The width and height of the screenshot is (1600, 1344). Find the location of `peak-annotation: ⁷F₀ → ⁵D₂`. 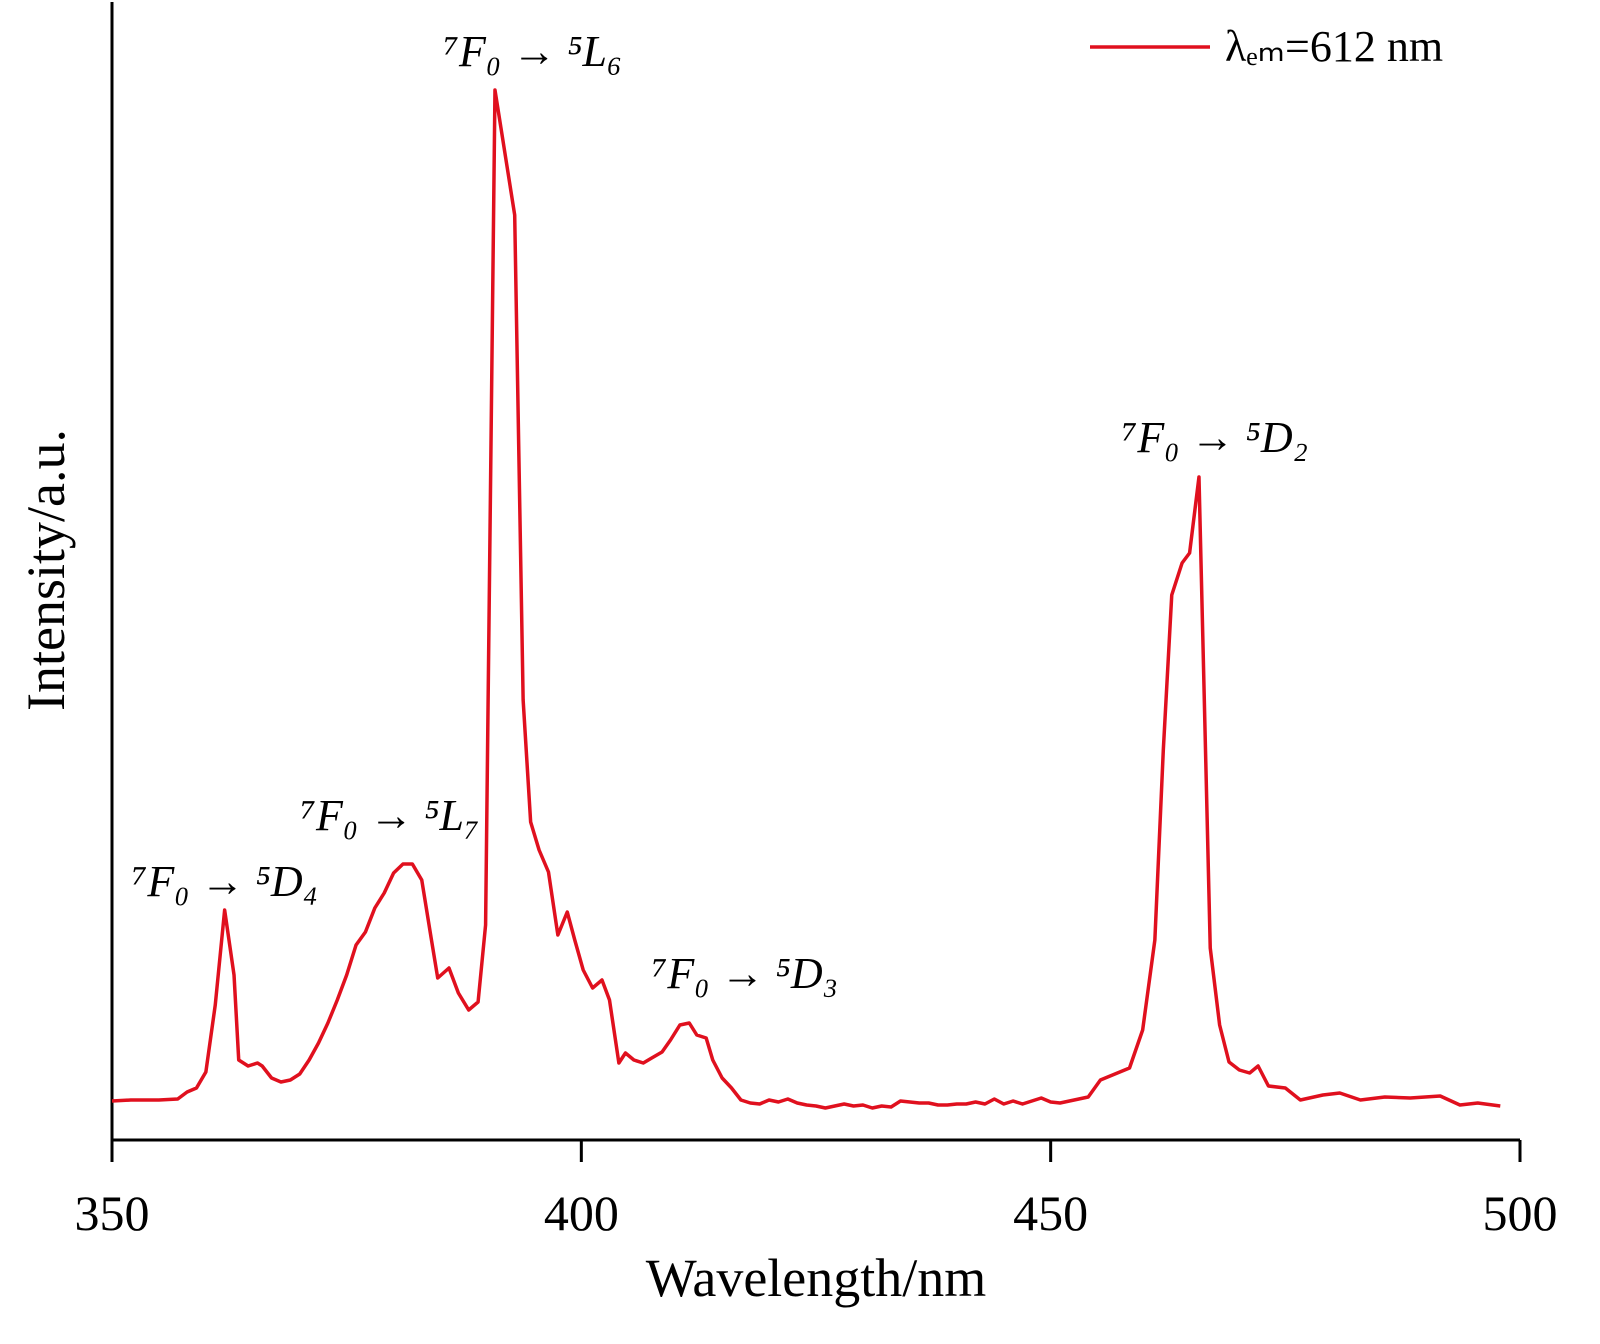

peak-annotation: ⁷F₀ → ⁵D₂ is located at coordinates (1215, 437).